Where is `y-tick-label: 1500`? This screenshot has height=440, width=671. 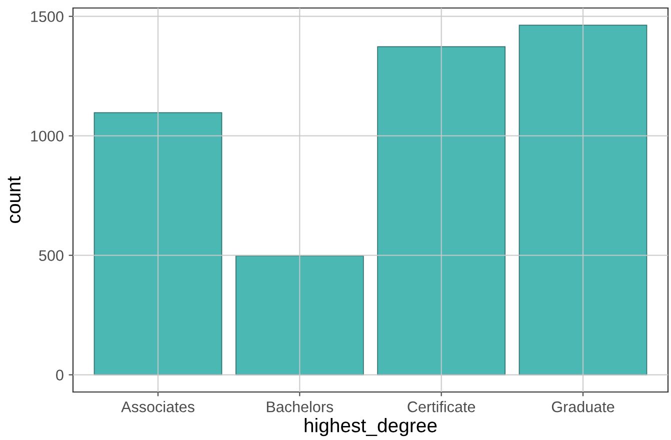 y-tick-label: 1500 is located at coordinates (47, 16).